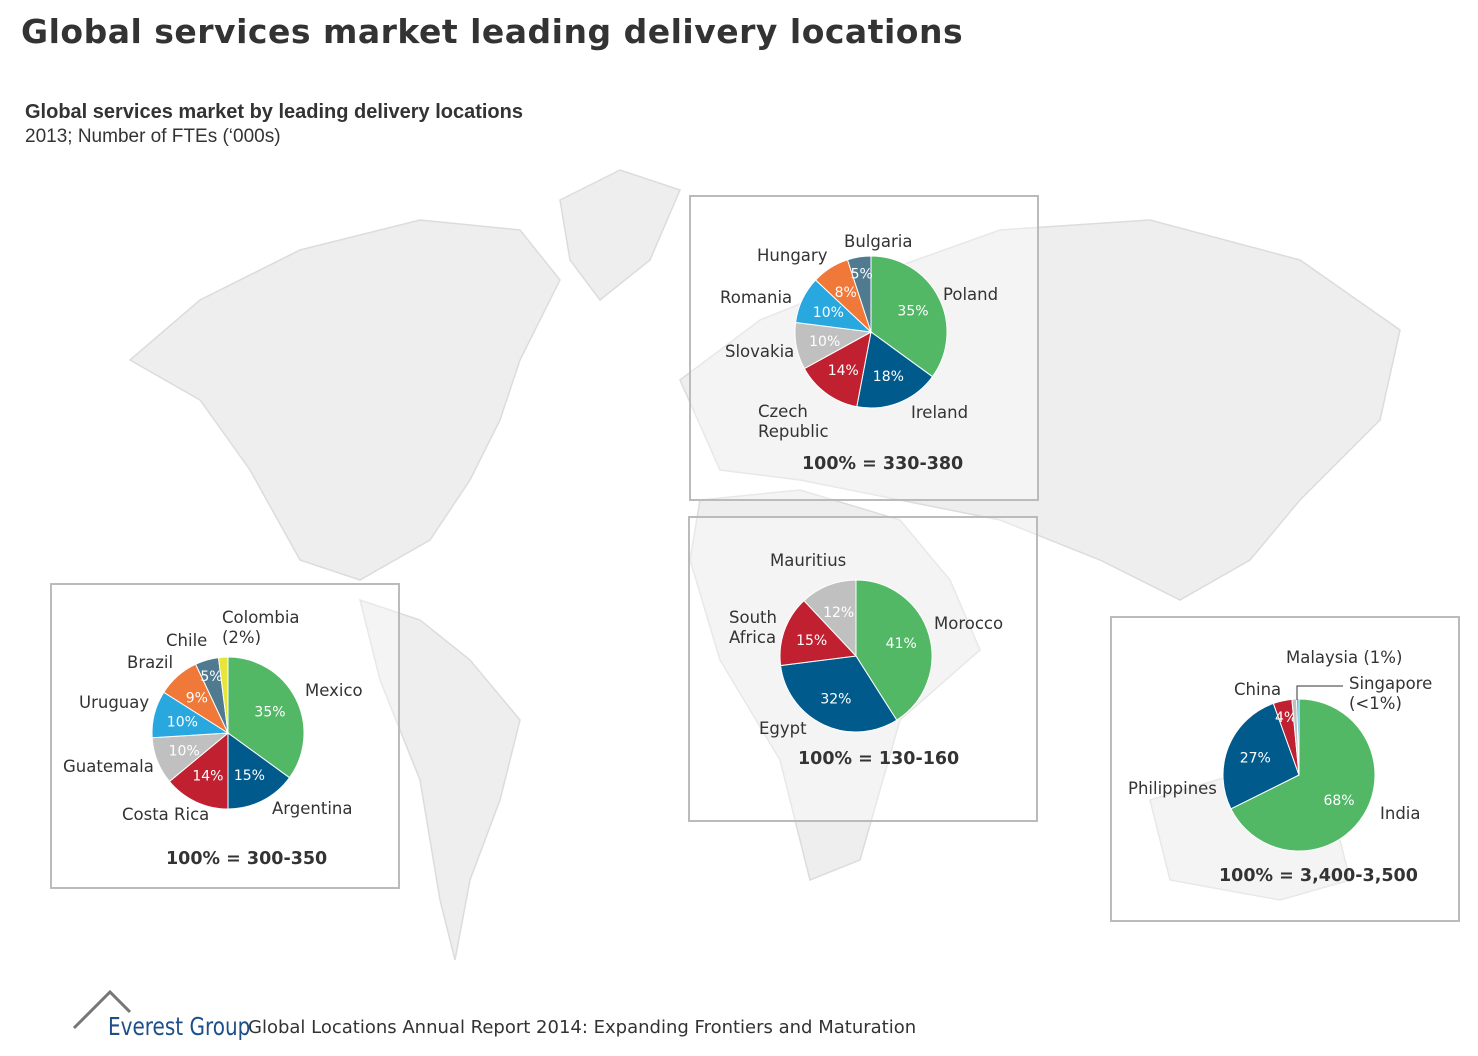  I want to click on slice-name-label: Mauritius, so click(808, 560).